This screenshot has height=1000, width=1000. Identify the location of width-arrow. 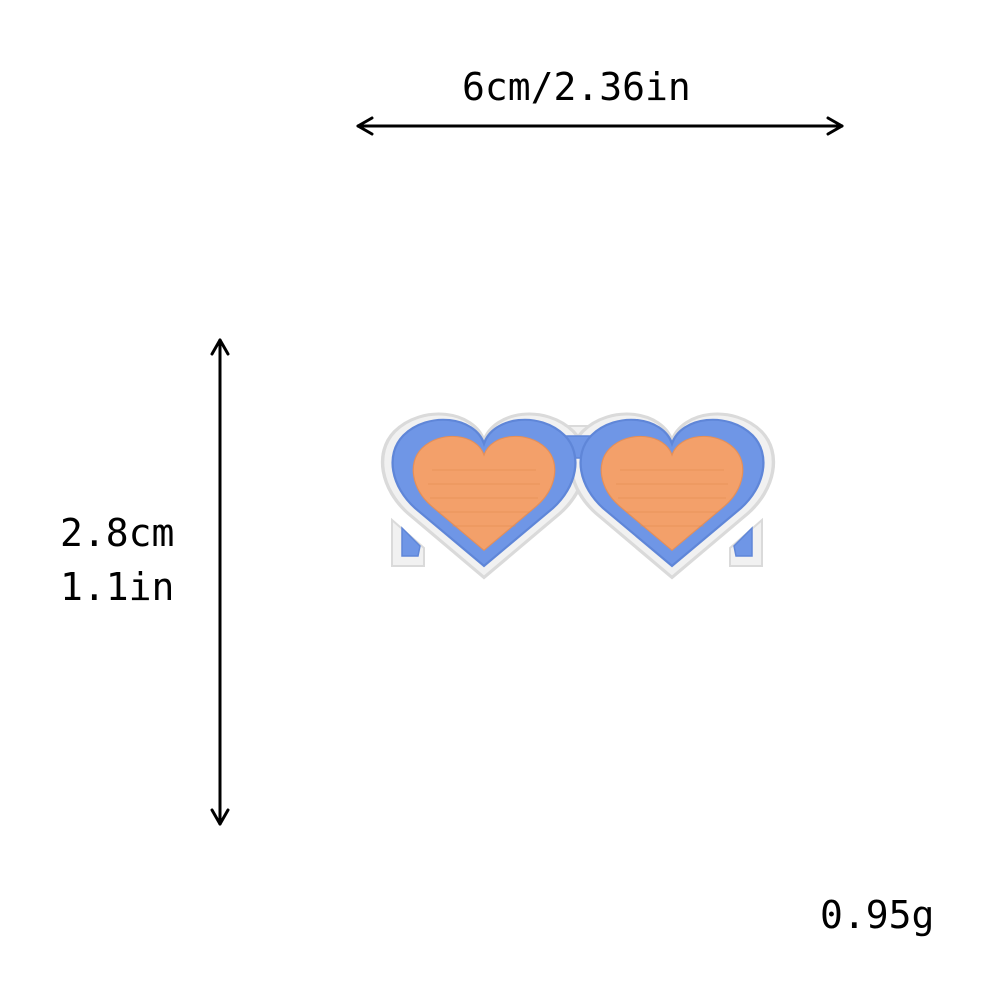
(600, 126).